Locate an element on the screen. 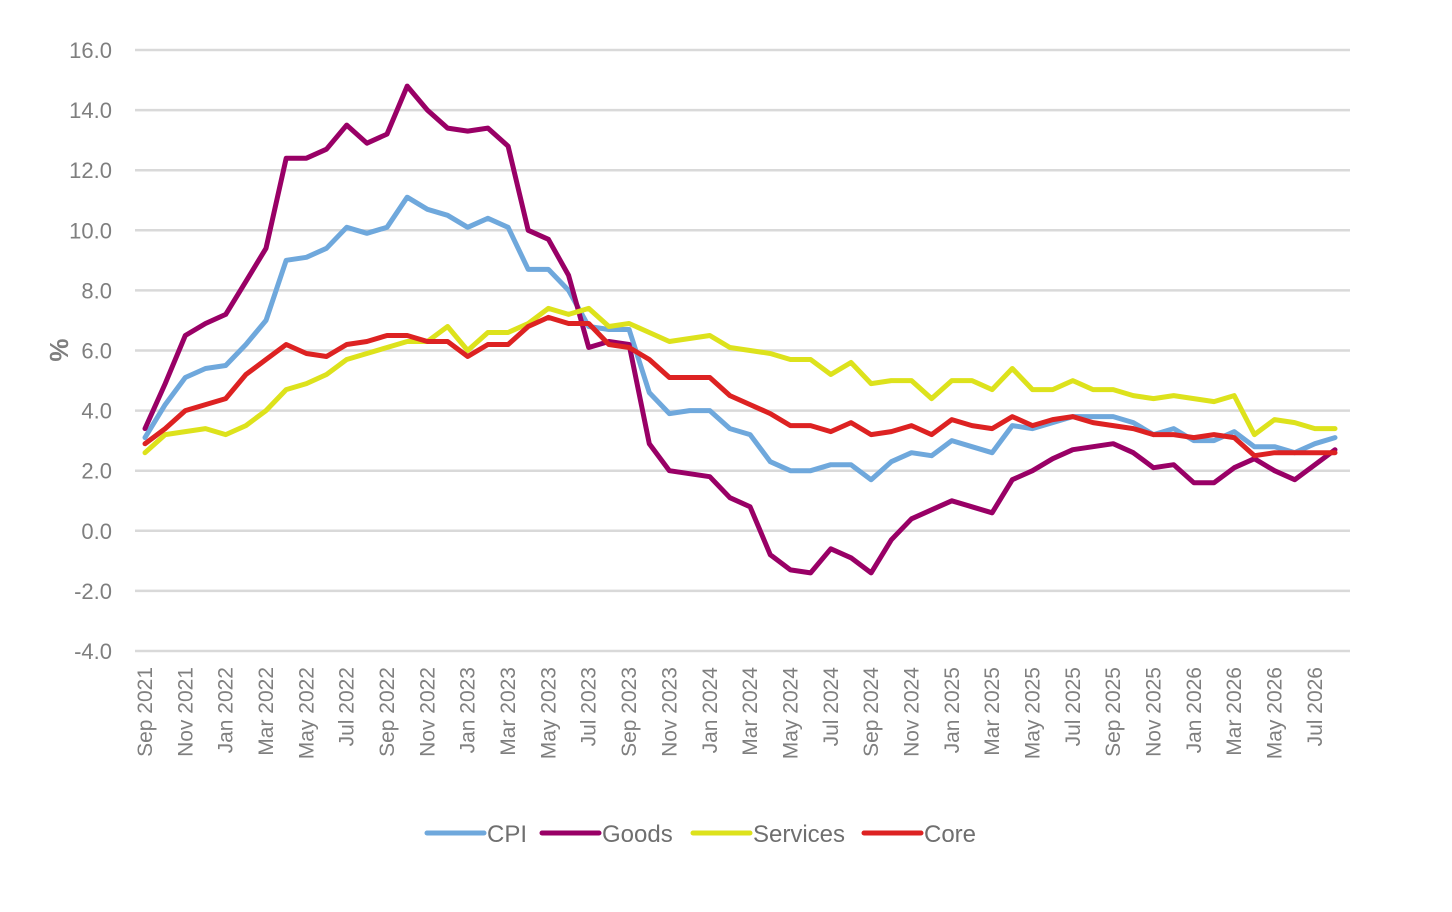 Image resolution: width=1452 pixels, height=912 pixels. x-tick-label: Sep 2025 is located at coordinates (1113, 712).